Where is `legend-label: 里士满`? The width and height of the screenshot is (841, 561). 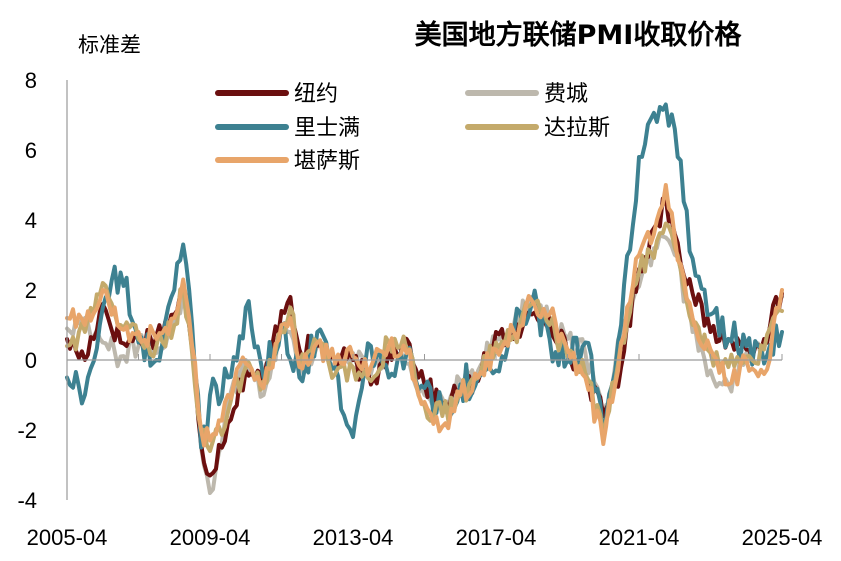 legend-label: 里士满 is located at coordinates (327, 128).